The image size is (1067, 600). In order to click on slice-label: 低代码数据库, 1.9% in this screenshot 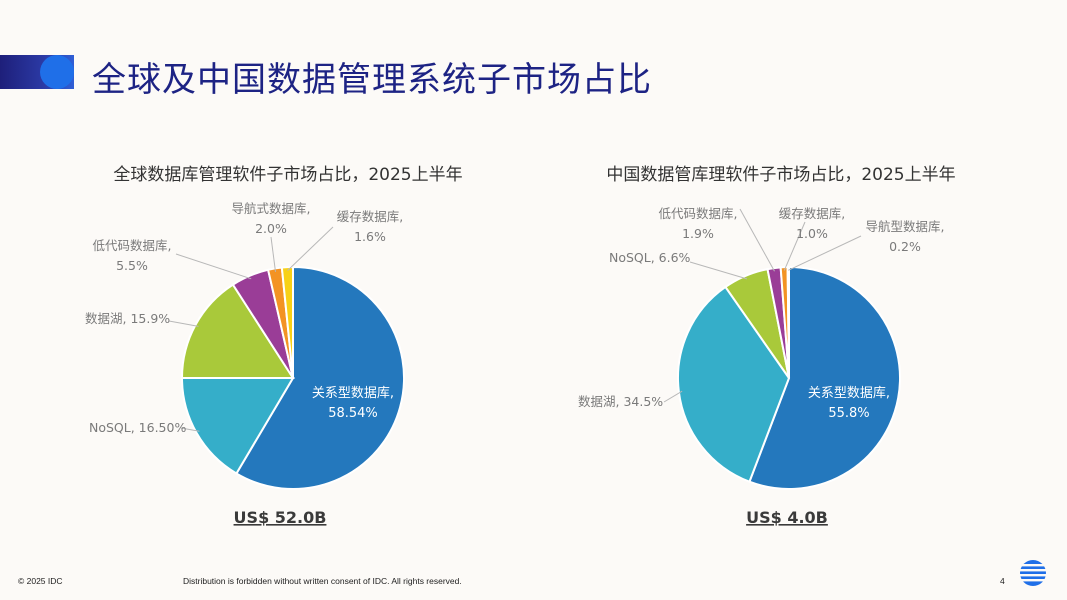, I will do `click(698, 223)`.